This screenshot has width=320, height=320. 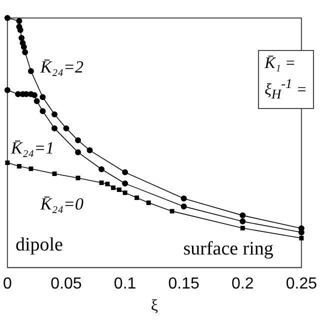 I want to click on annotation: surface ring, so click(x=228, y=249).